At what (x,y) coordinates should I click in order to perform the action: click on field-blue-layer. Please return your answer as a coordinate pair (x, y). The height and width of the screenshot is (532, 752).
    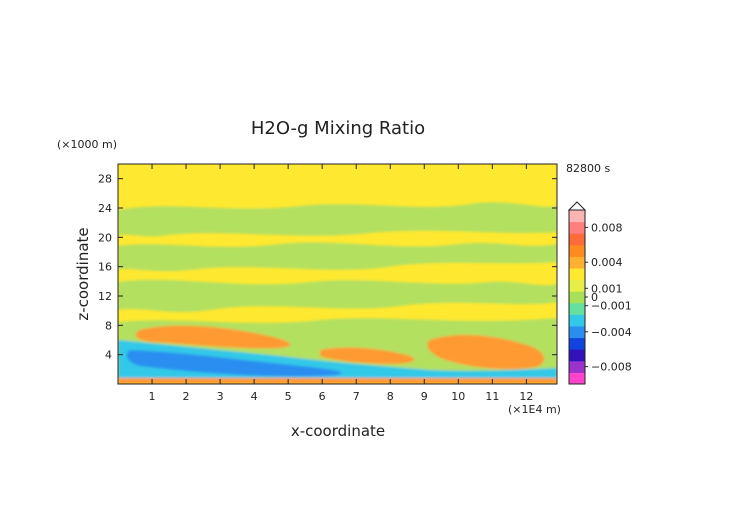
    Looking at the image, I should click on (234, 363).